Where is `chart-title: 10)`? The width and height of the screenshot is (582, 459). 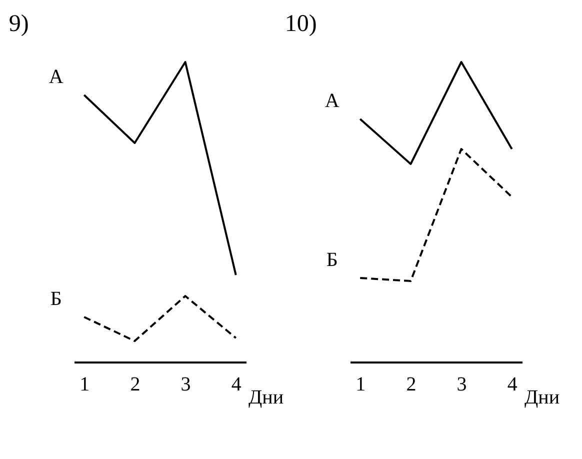
chart-title: 10) is located at coordinates (300, 24).